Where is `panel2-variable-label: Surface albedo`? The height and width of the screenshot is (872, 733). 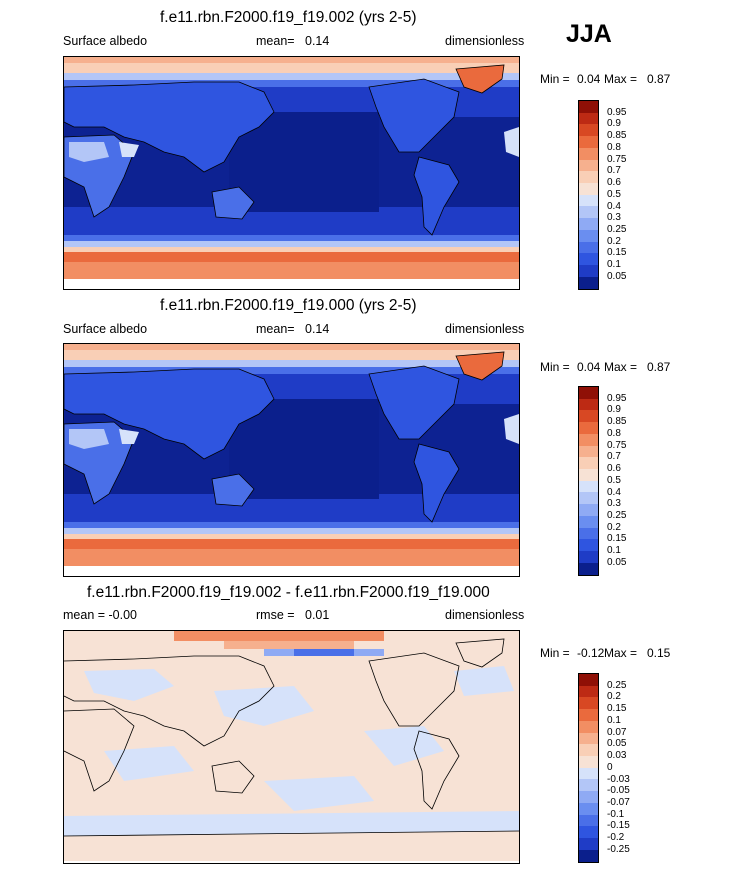 panel2-variable-label: Surface albedo is located at coordinates (105, 329).